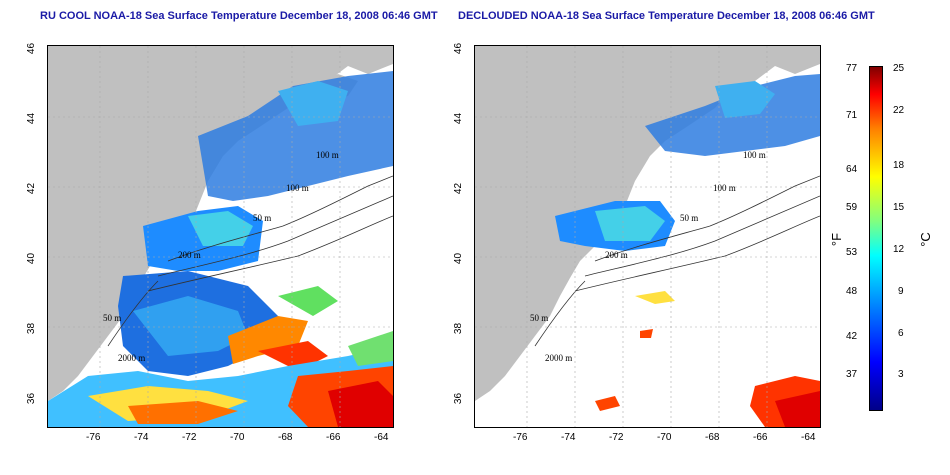 Image resolution: width=950 pixels, height=475 pixels. What do you see at coordinates (899, 68) in the screenshot?
I see `c-tick: 25` at bounding box center [899, 68].